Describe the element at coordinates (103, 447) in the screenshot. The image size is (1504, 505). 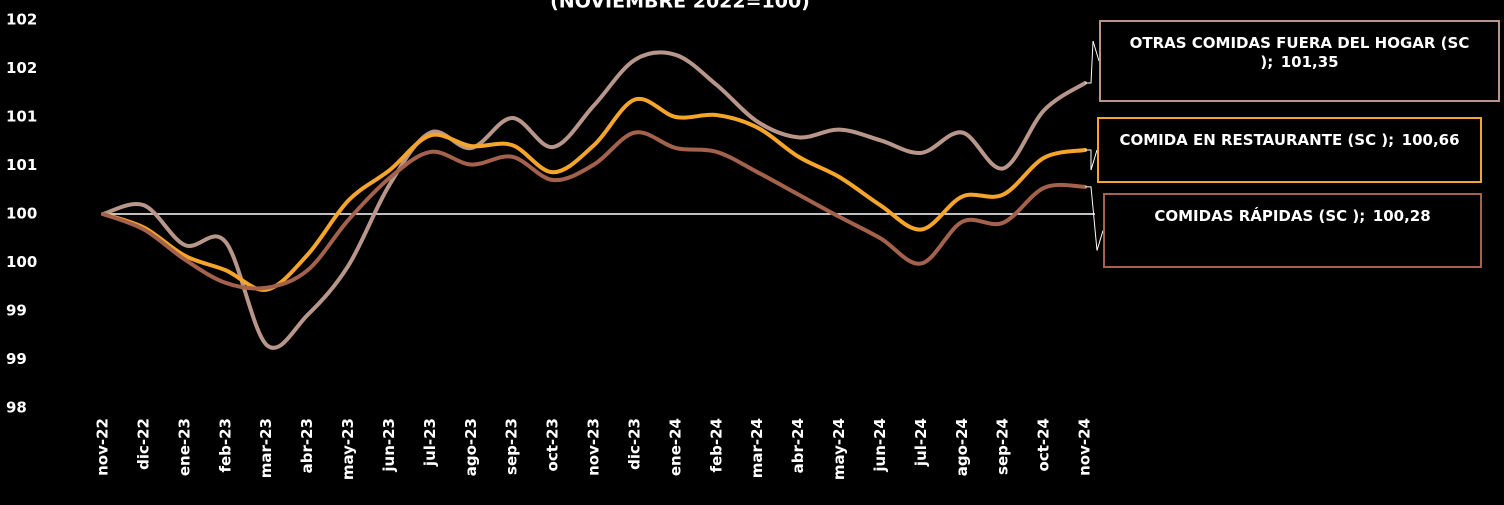
I see `x-tick-label: nov-22` at that location.